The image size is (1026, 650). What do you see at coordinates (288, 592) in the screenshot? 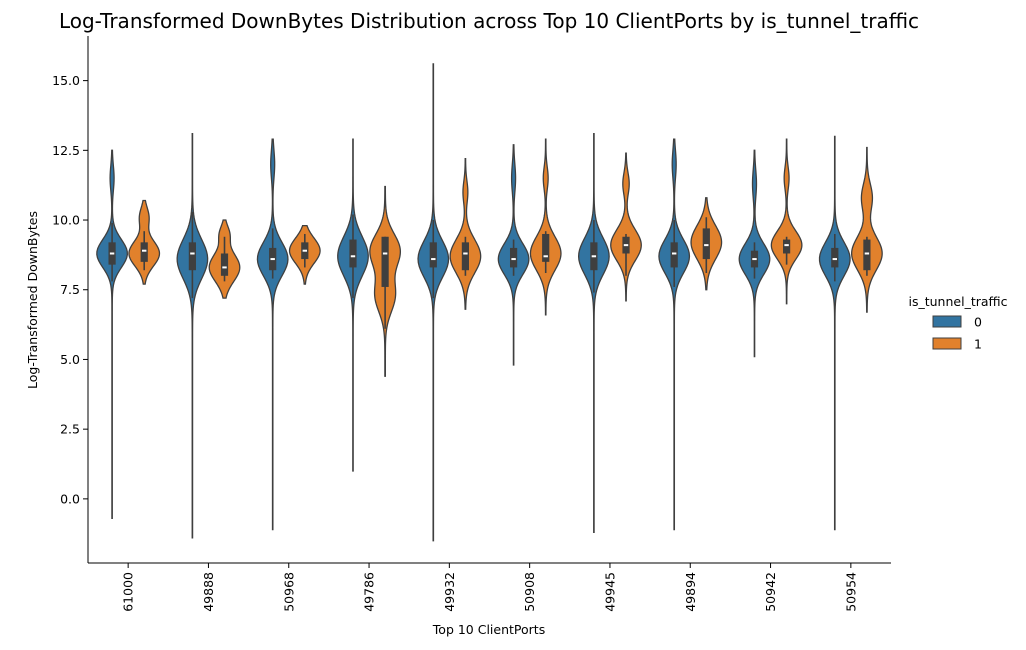
I see `x-tick-label: 50968` at bounding box center [288, 592].